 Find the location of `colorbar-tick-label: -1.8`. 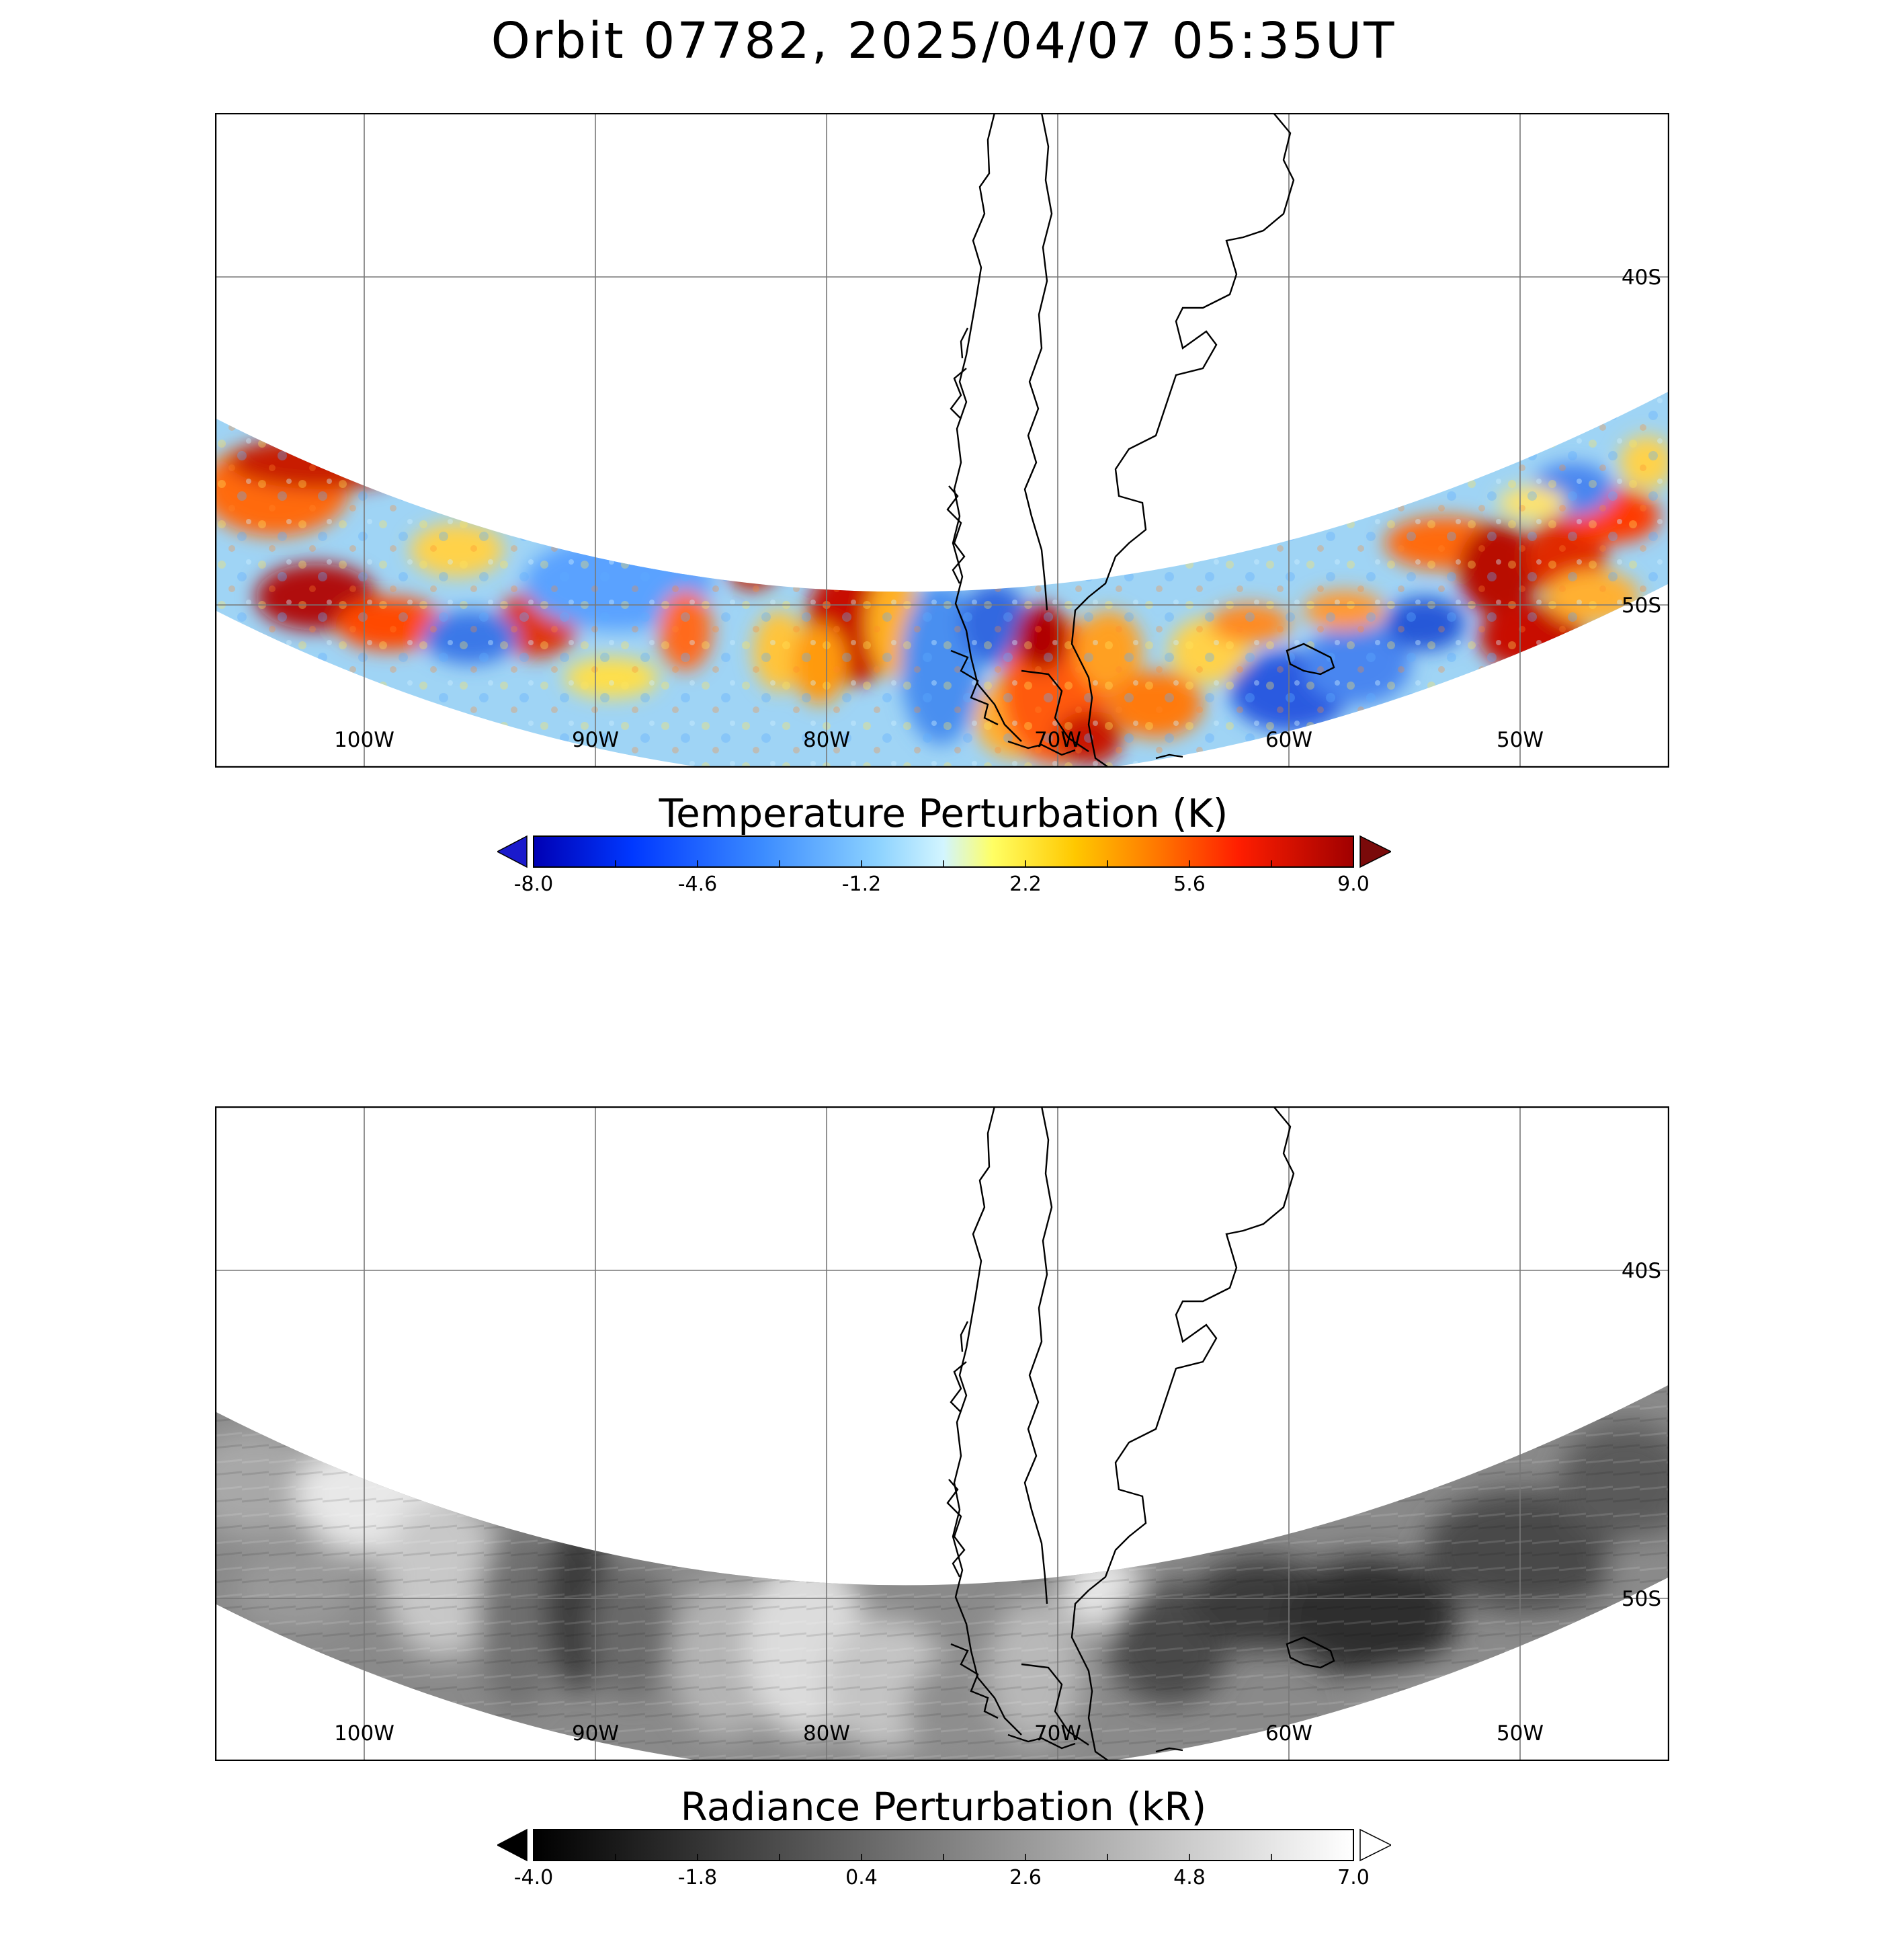

colorbar-tick-label: -1.8 is located at coordinates (697, 1877).